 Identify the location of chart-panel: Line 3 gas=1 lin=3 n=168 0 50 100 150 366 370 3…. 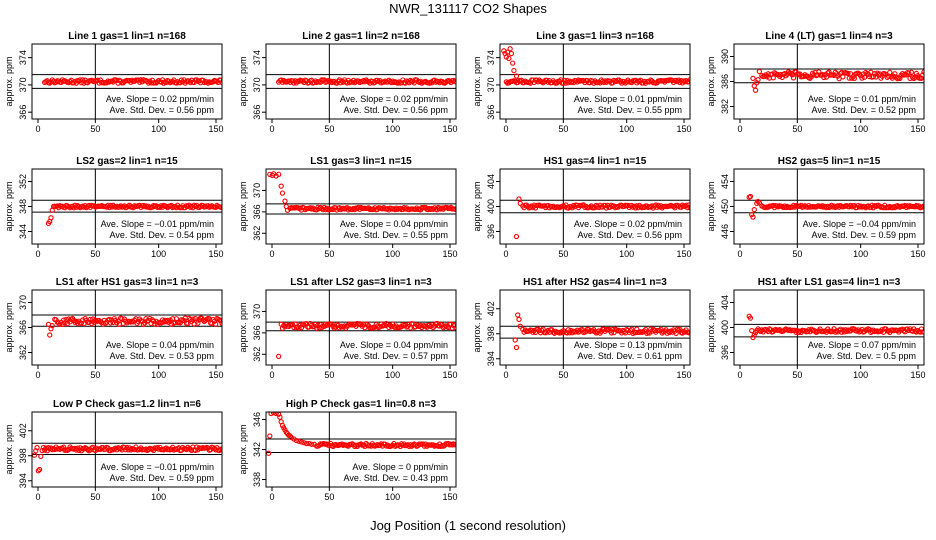
(582, 82).